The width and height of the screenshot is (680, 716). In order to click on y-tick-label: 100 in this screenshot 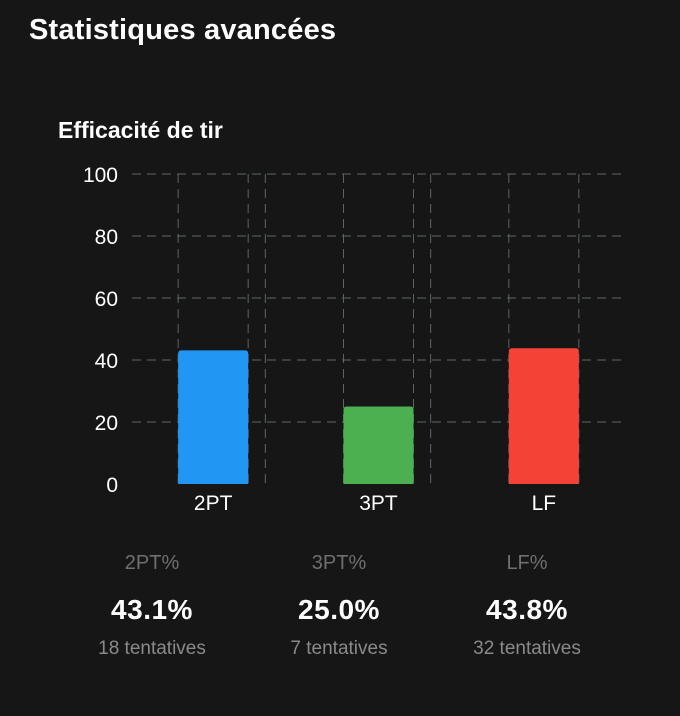, I will do `click(100, 175)`.